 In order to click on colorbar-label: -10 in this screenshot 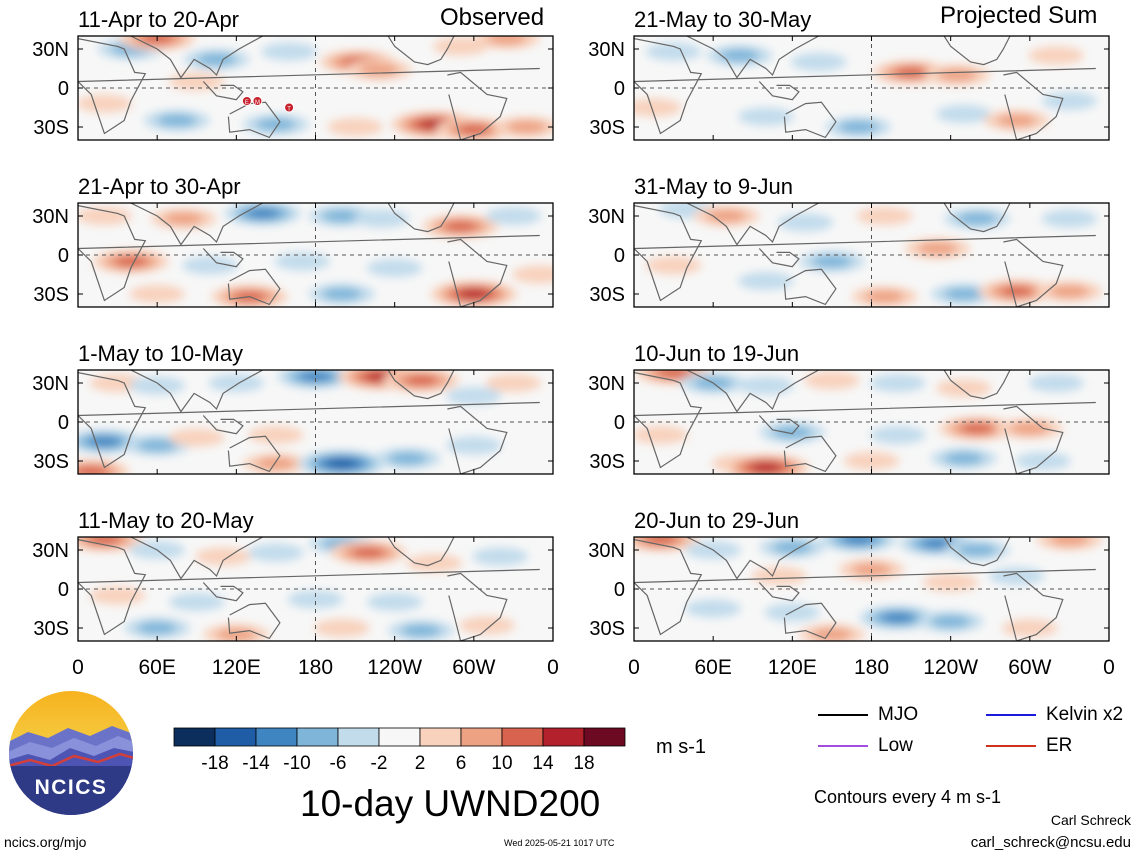, I will do `click(296, 763)`.